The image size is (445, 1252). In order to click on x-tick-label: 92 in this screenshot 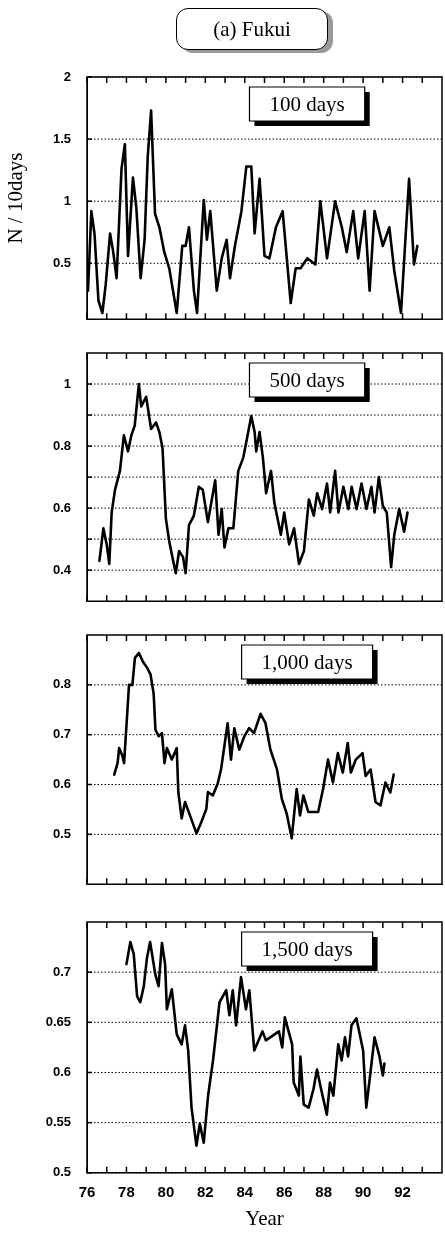, I will do `click(402, 1191)`.